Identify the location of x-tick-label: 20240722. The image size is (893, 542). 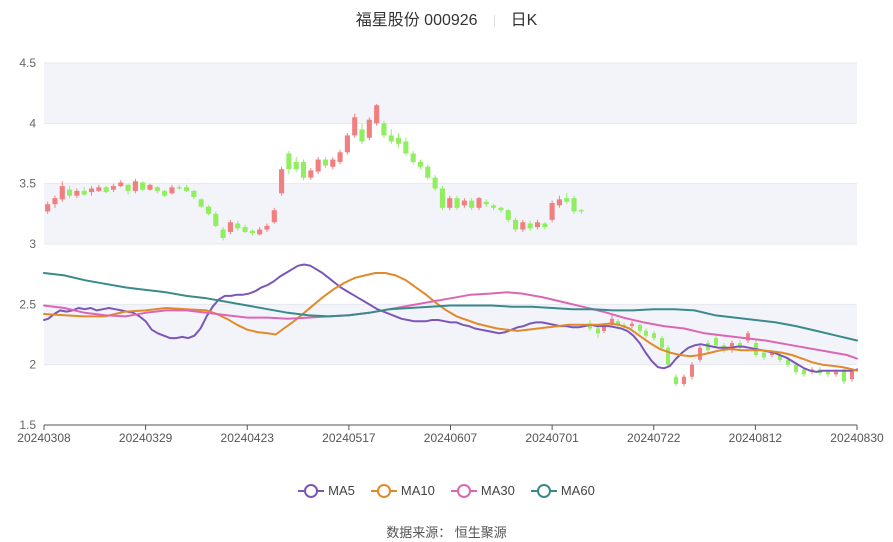
(654, 438).